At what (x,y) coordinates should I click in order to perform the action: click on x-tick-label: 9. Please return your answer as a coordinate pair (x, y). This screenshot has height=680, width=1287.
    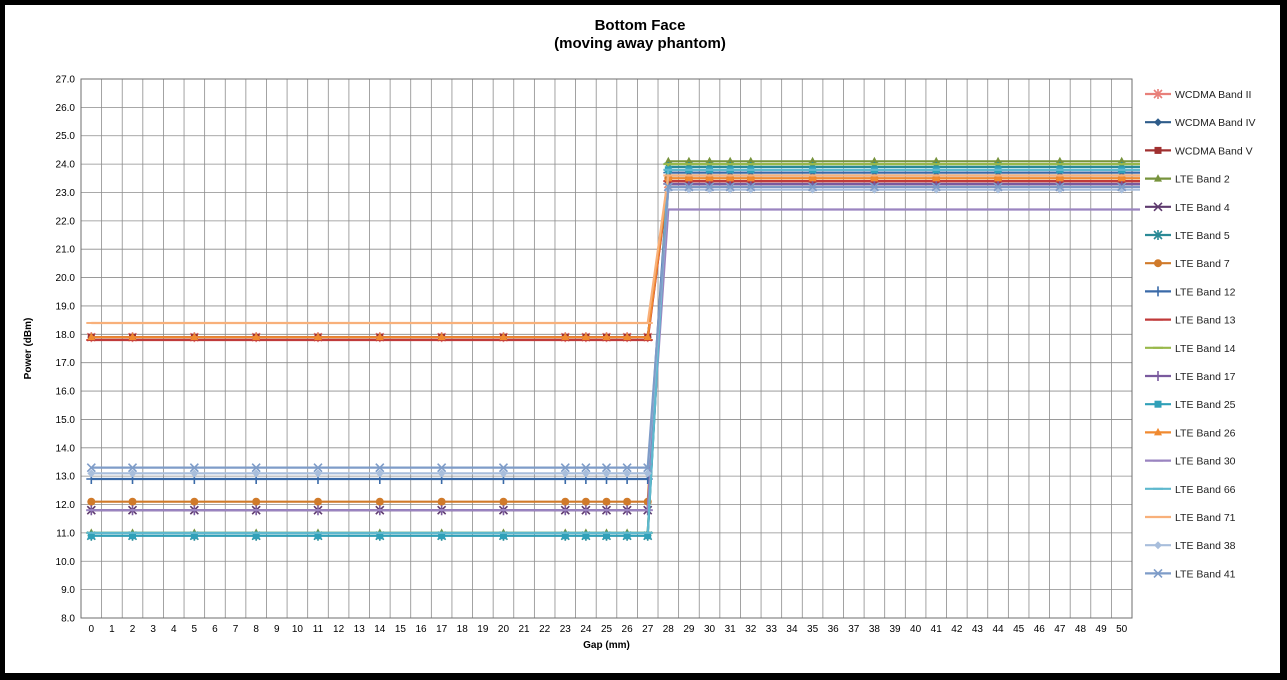
    Looking at the image, I should click on (277, 629).